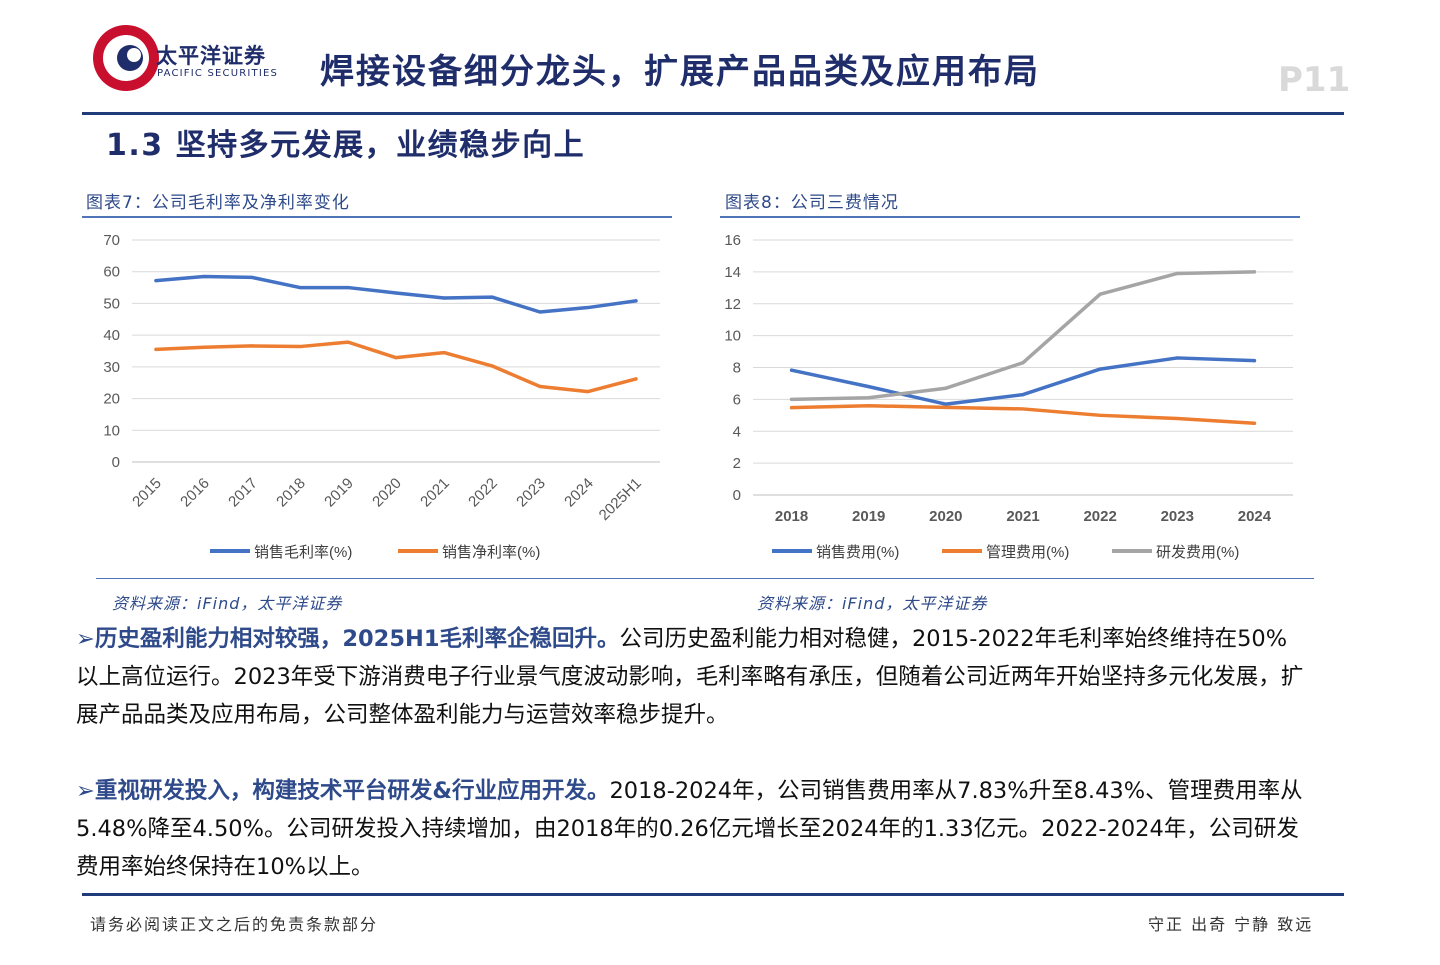  Describe the element at coordinates (620, 499) in the screenshot. I see `x-tick-label: 2025H1` at that location.